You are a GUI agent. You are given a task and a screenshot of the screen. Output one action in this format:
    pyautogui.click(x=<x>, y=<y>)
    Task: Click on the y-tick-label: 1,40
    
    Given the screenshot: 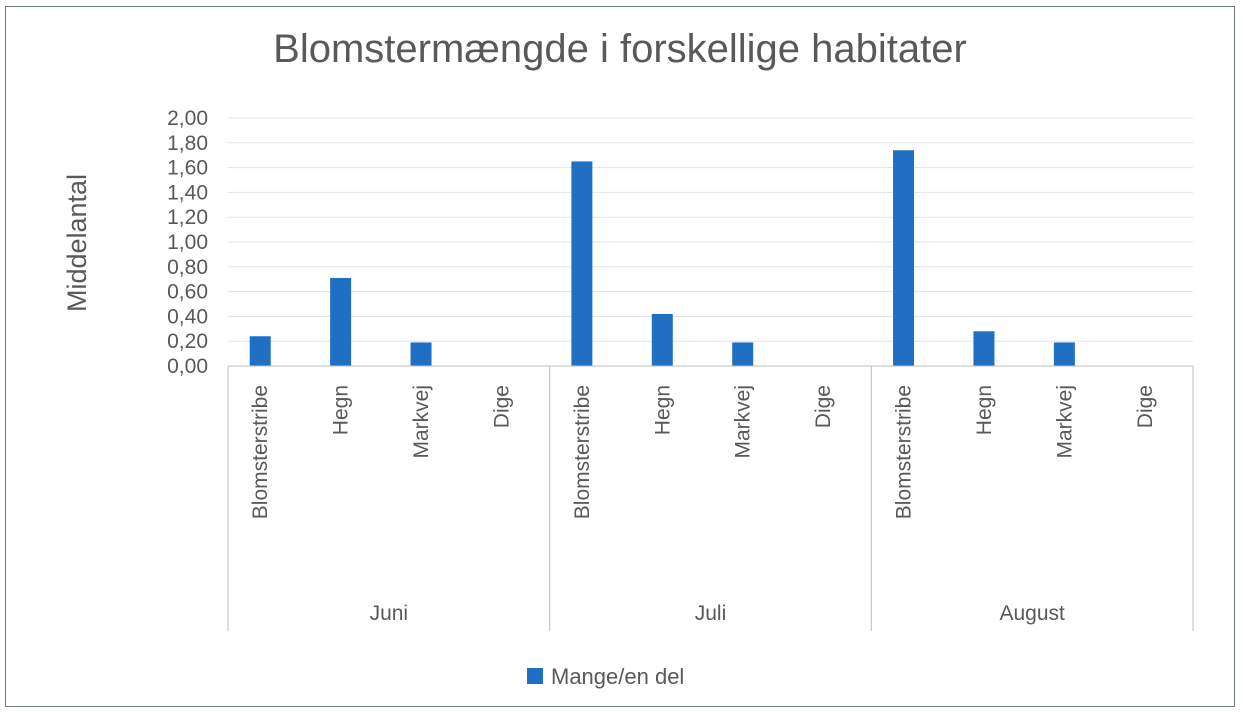 What is the action you would take?
    pyautogui.click(x=187, y=192)
    